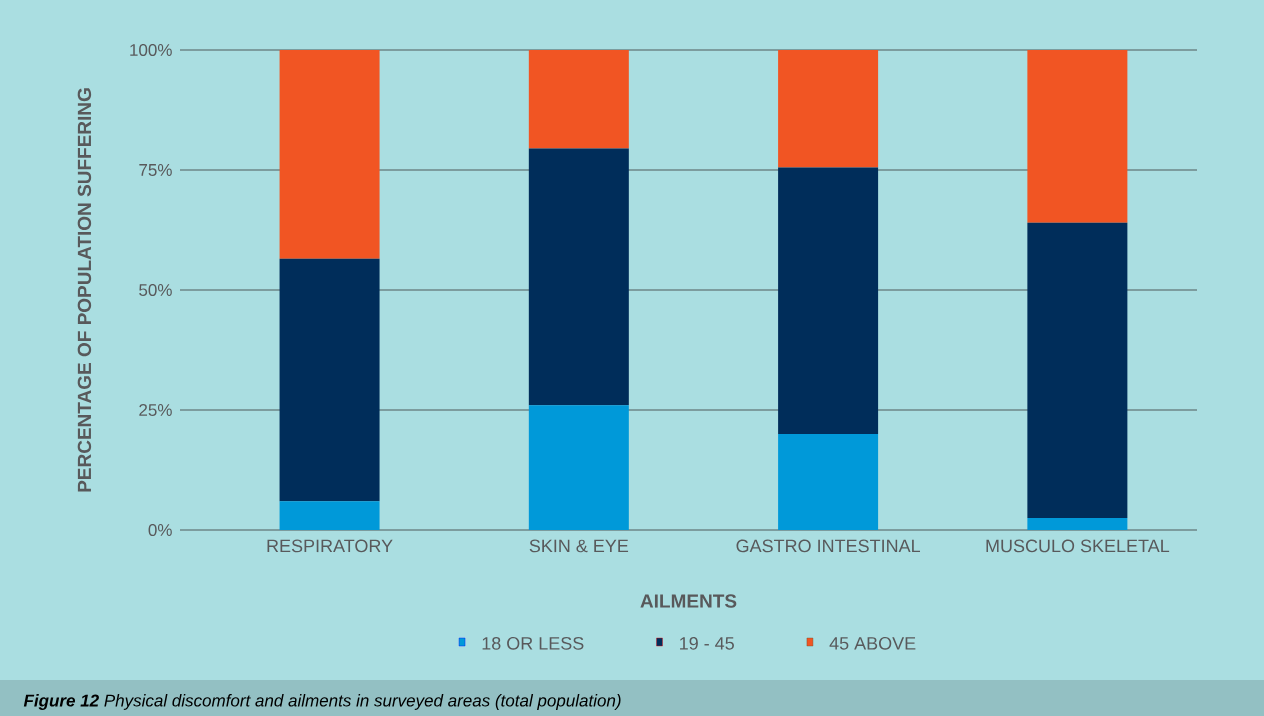 This screenshot has height=716, width=1264. What do you see at coordinates (579, 546) in the screenshot?
I see `x-tick-label: SKIN & EYE` at bounding box center [579, 546].